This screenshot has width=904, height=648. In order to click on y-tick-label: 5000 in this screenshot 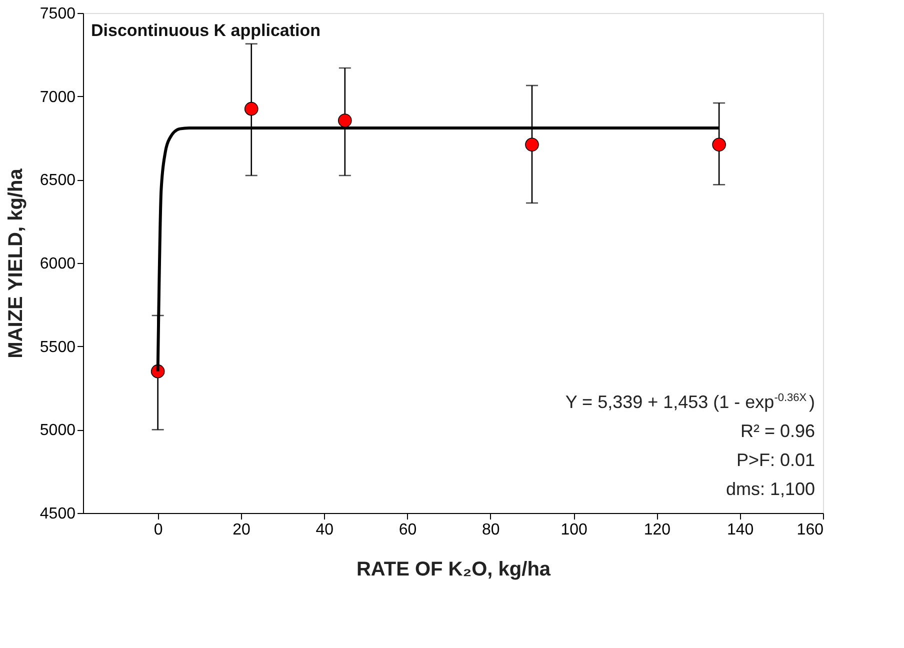, I will do `click(58, 431)`.